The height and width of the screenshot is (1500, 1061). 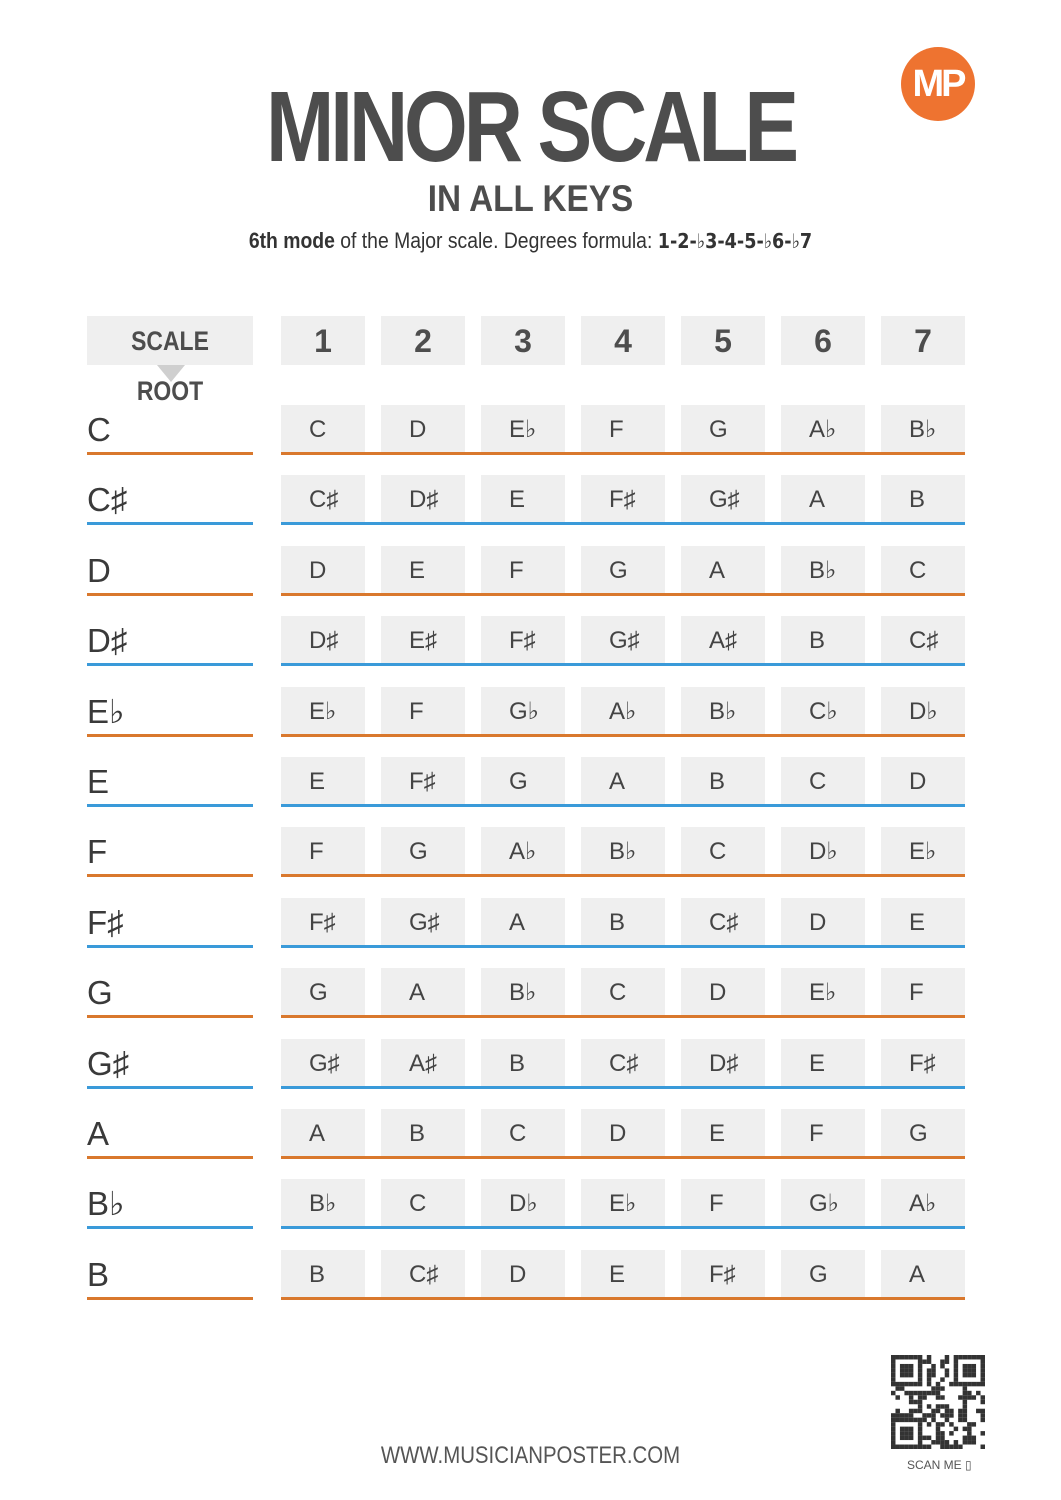 What do you see at coordinates (735, 241) in the screenshot?
I see `degree-formula: 1-2-♭3-4-5-♭6-♭7` at bounding box center [735, 241].